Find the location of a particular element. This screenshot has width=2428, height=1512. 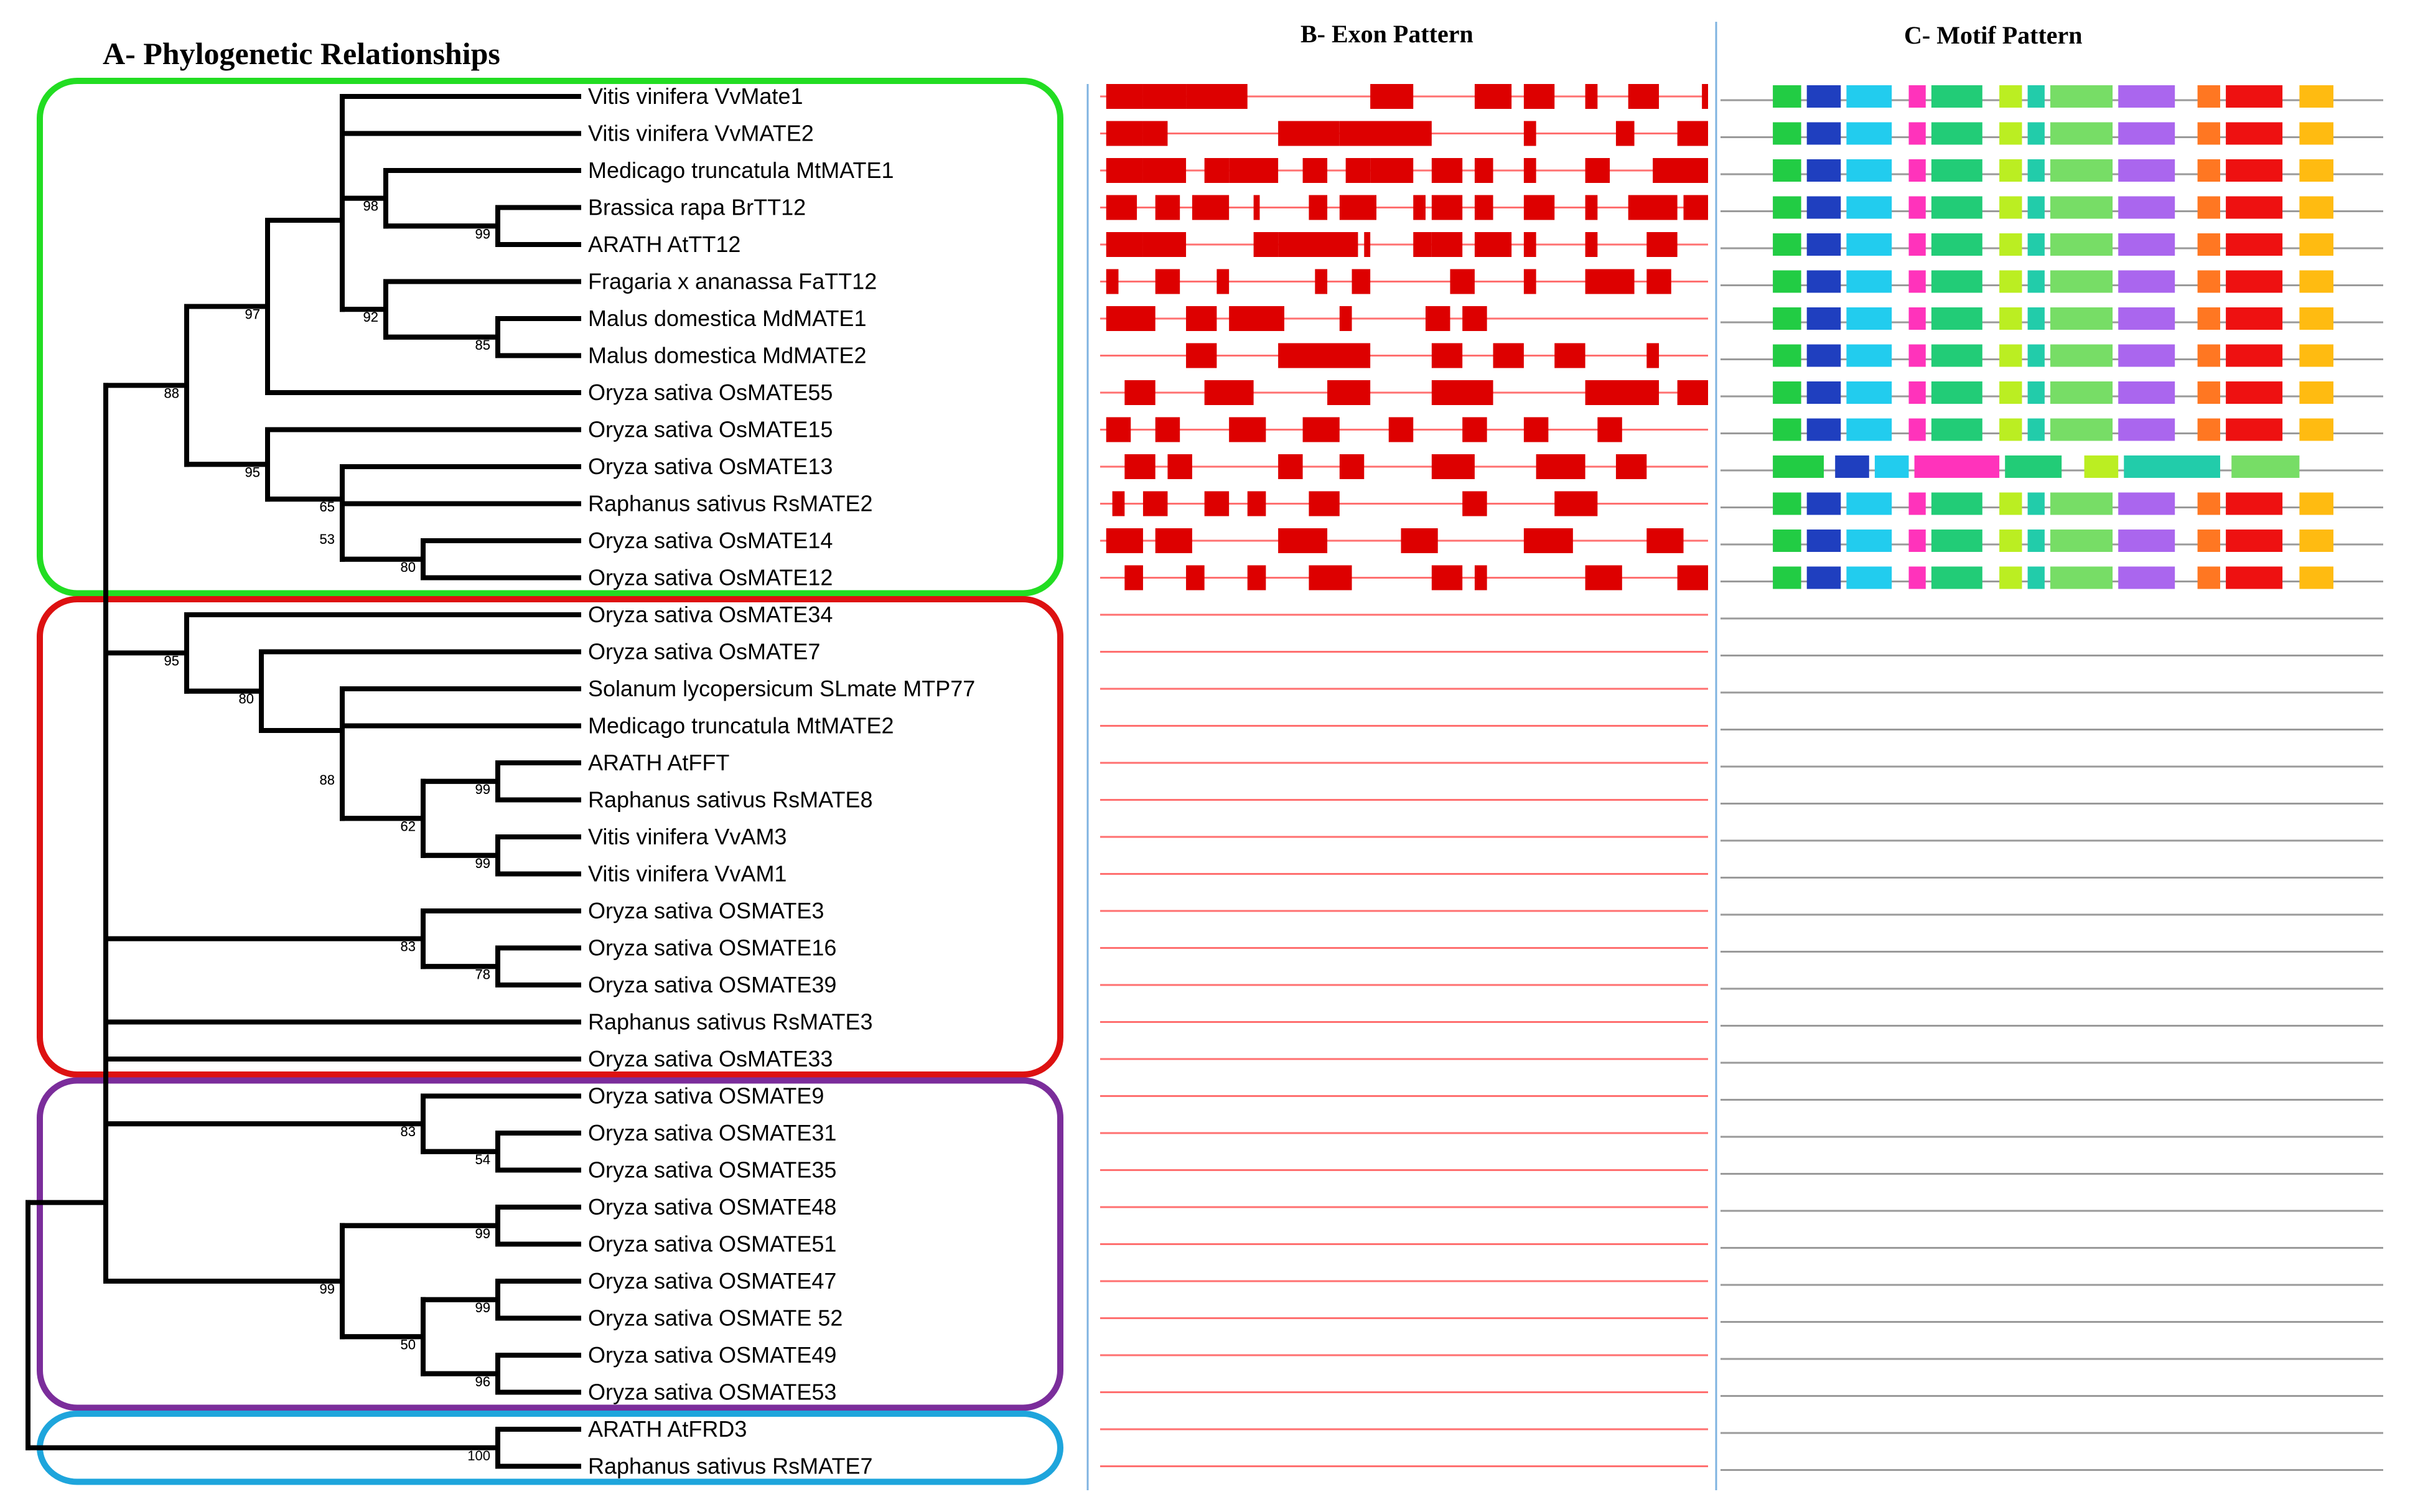

bootstrap-value: 100 is located at coordinates (479, 1455).